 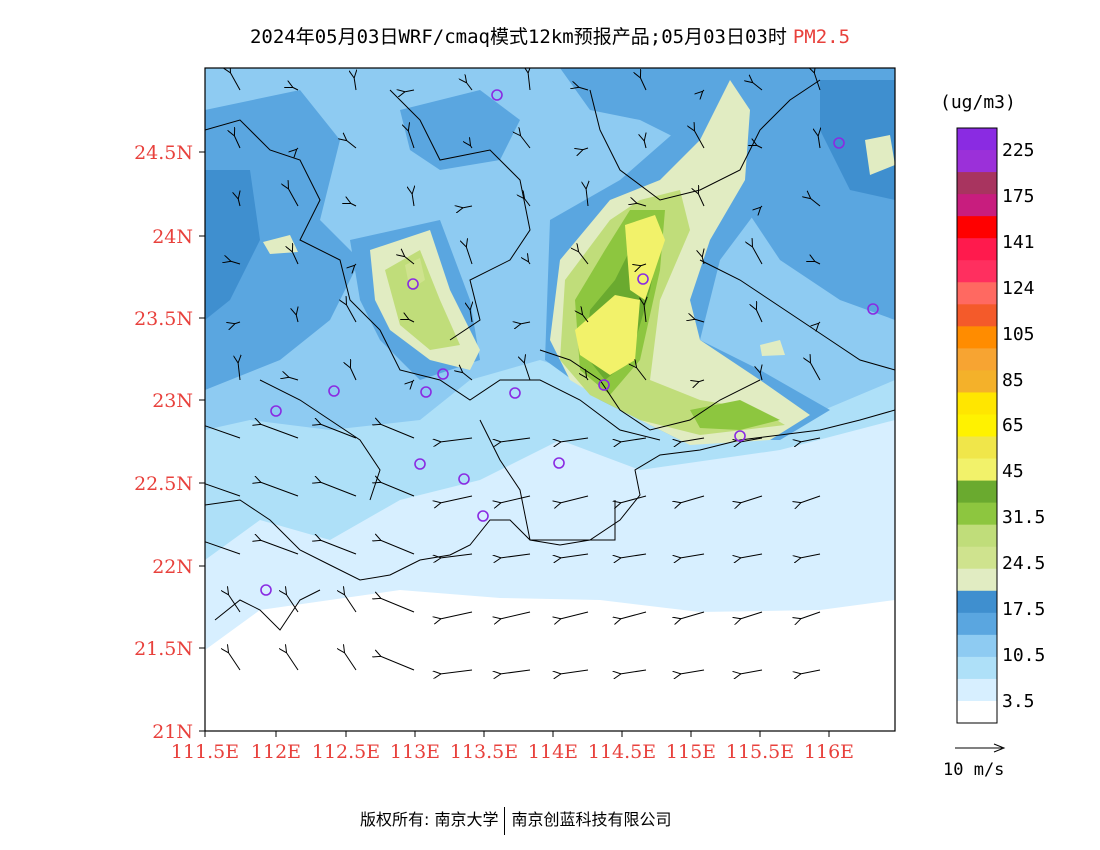 I want to click on colorbar-label: 45, so click(x=1013, y=472).